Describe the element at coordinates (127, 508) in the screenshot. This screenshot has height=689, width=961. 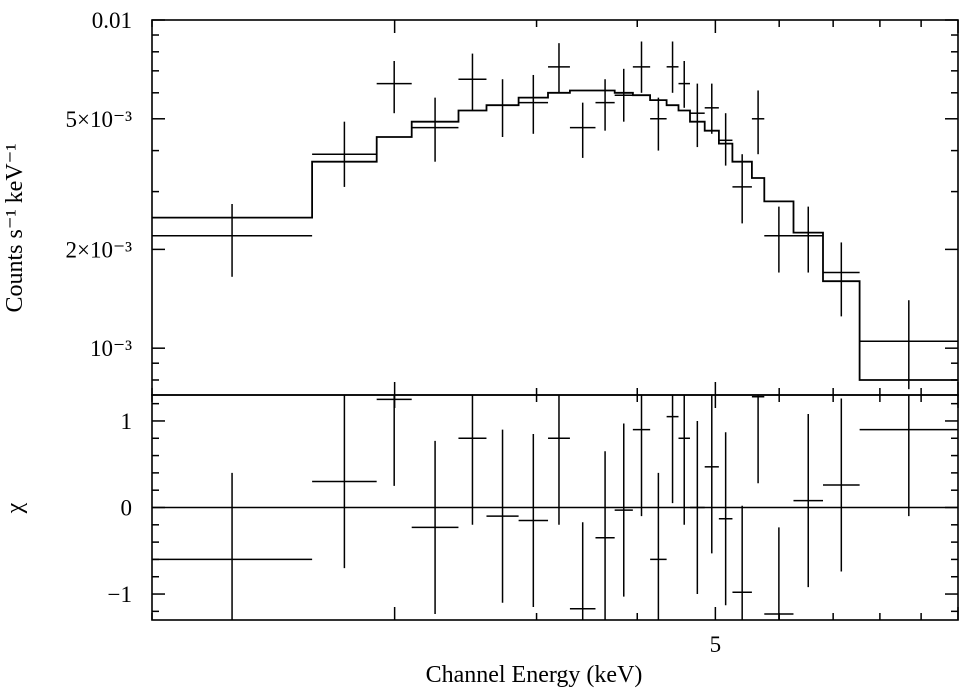
I see `y-tick-label-residual: 0` at that location.